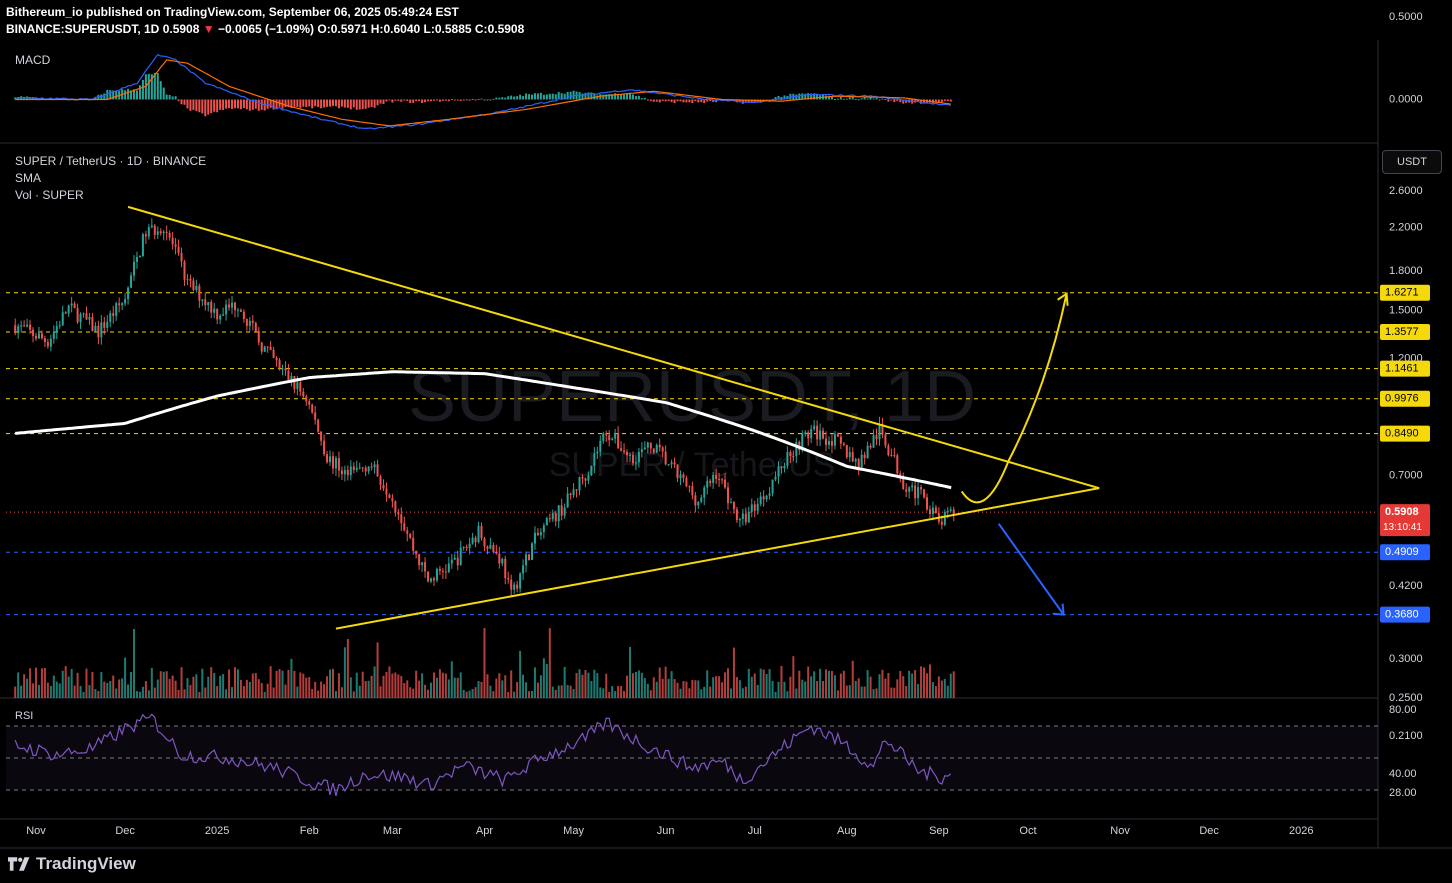 The height and width of the screenshot is (883, 1452). I want to click on main-title: SUPER / TetherUS · 1D · BINANCE, so click(111, 161).